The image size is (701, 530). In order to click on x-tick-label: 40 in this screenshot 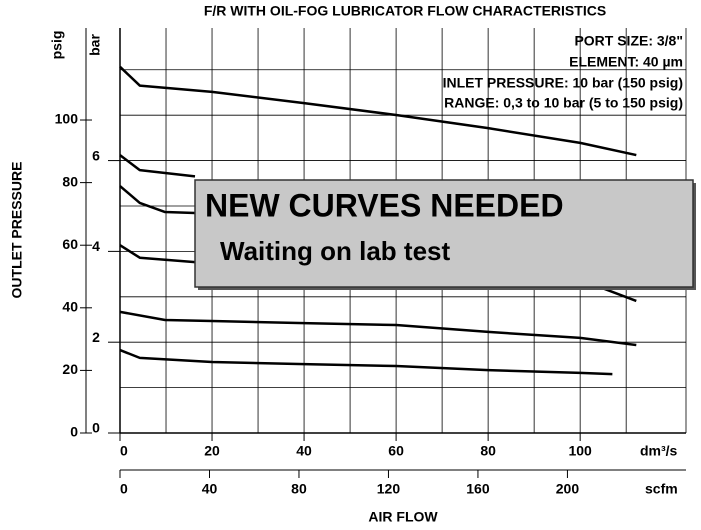, I will do `click(304, 451)`.